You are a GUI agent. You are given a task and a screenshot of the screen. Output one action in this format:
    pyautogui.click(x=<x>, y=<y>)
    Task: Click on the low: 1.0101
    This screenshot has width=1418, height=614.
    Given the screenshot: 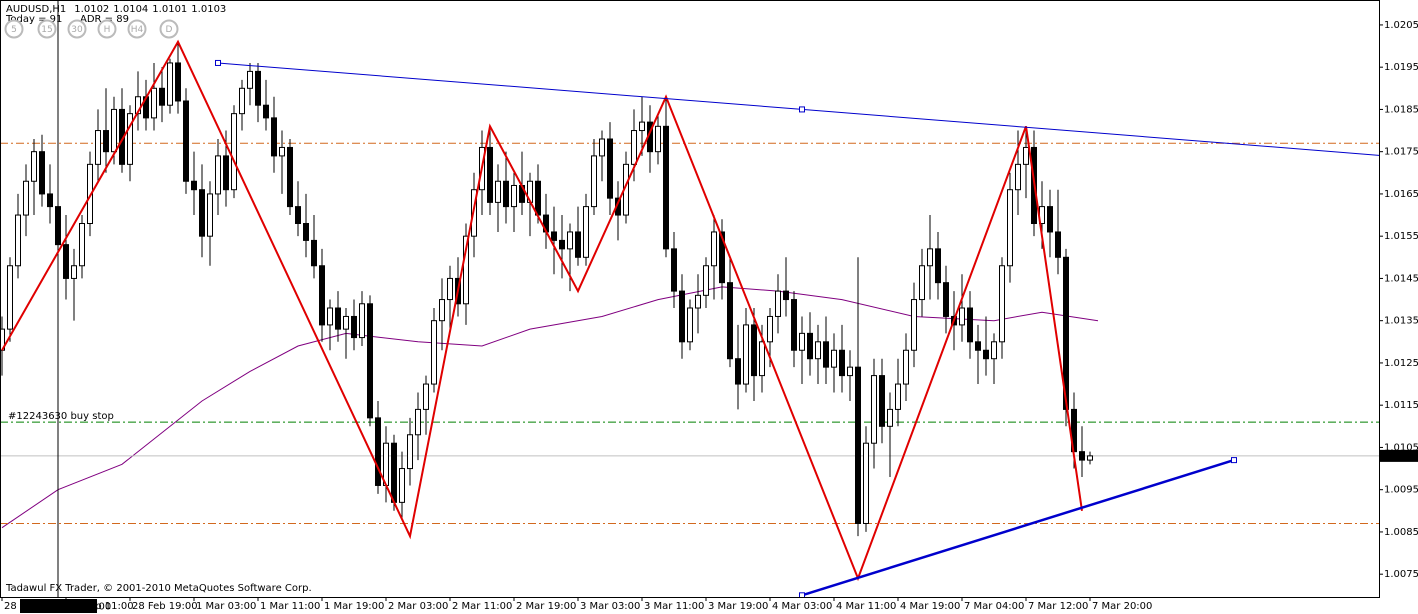 What is the action you would take?
    pyautogui.click(x=169, y=9)
    